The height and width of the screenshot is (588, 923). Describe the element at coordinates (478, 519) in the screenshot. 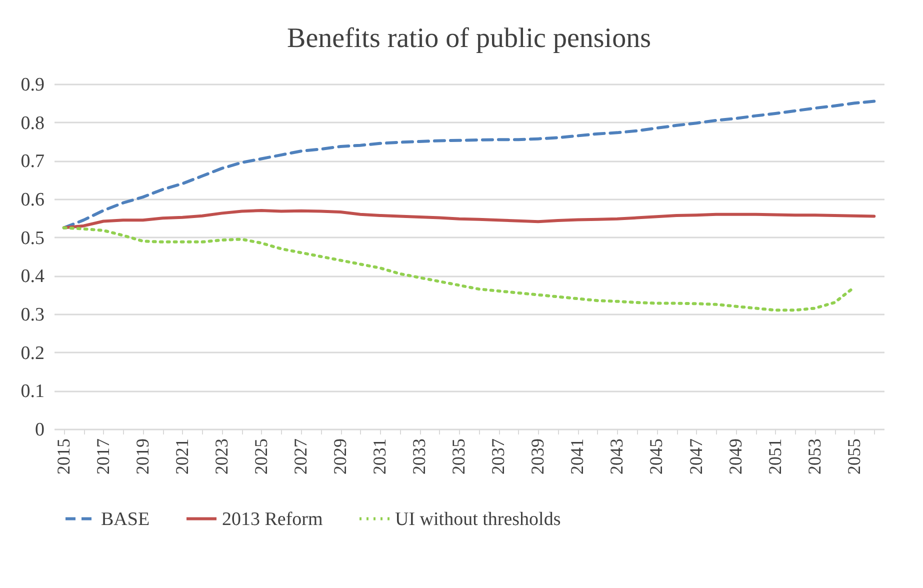

I see `legend-label: UI without thresholds` at that location.